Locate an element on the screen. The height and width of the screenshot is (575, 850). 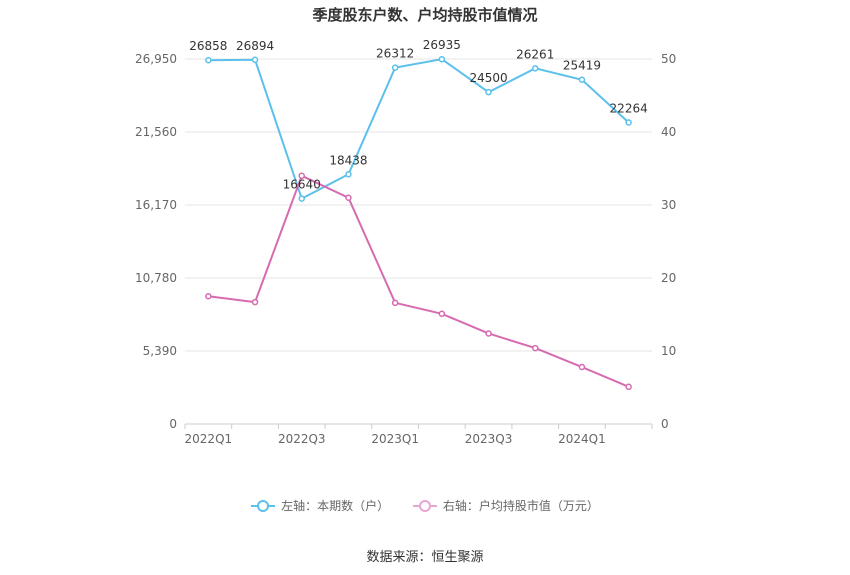
data-source: 数据来源：恒生聚源 is located at coordinates (425, 557).